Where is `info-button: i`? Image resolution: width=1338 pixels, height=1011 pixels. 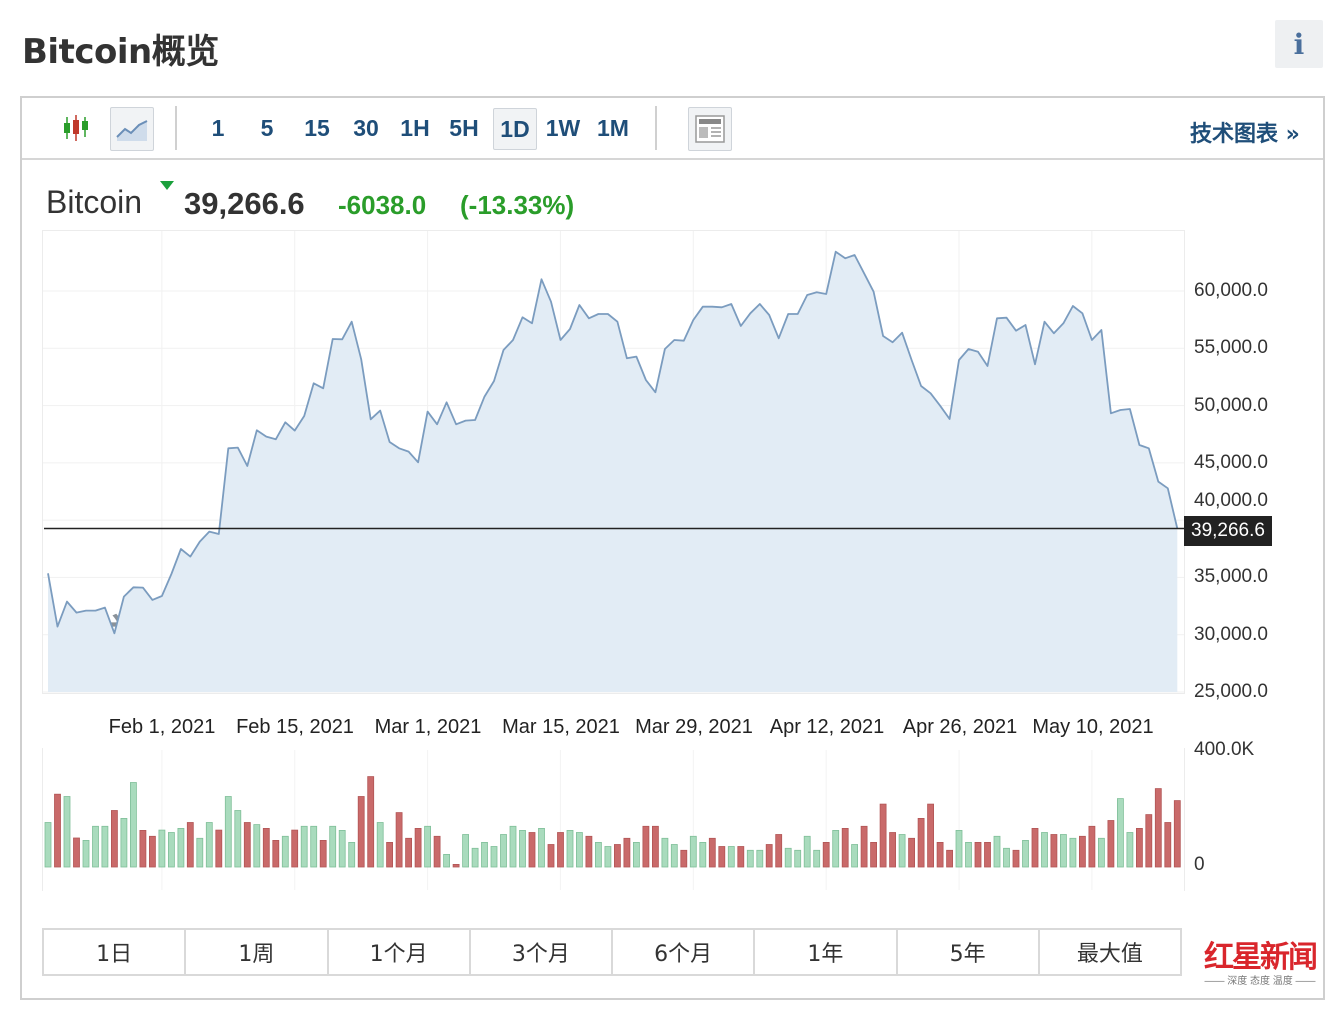 info-button: i is located at coordinates (1299, 44).